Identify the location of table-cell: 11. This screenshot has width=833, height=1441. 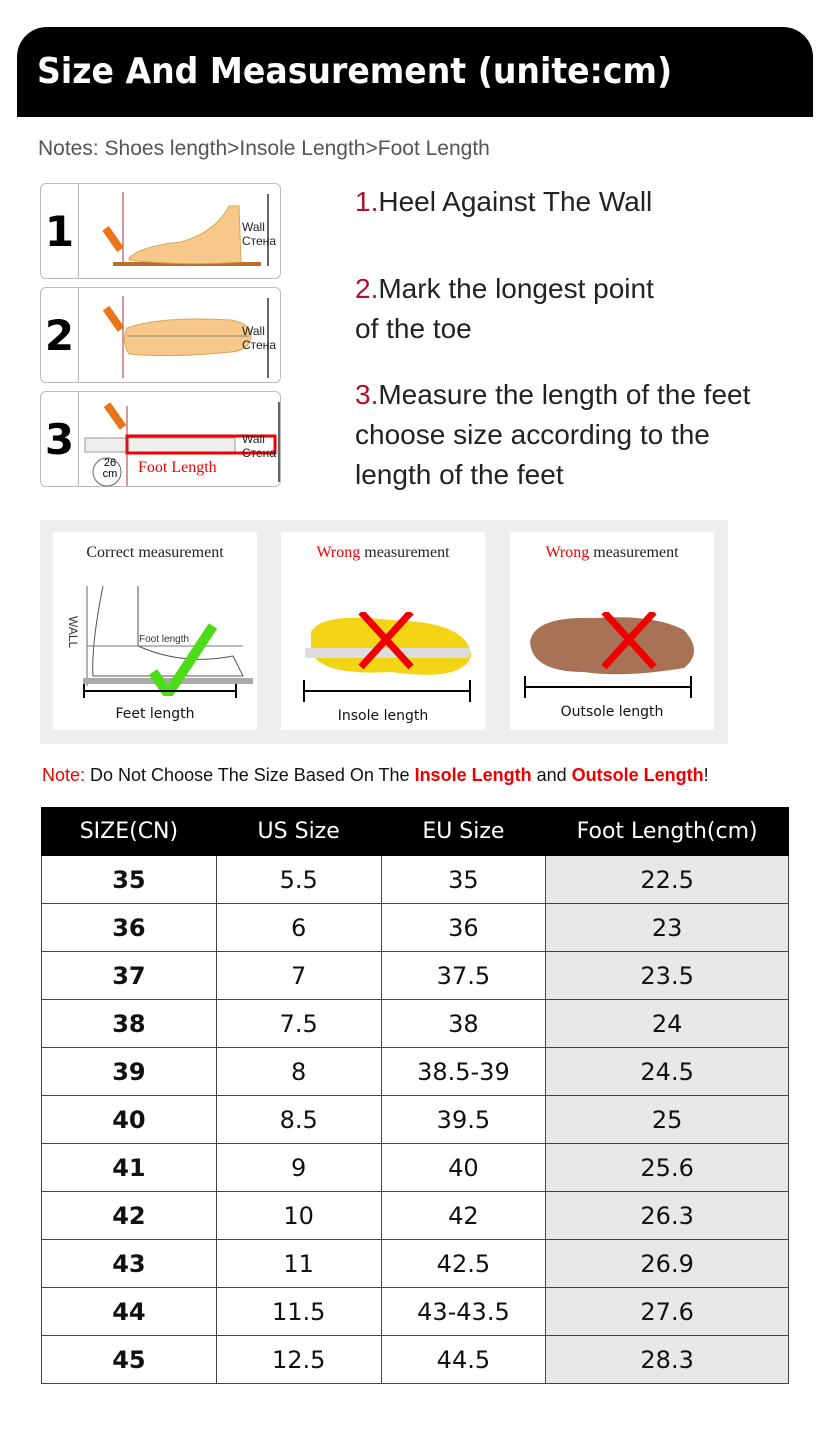
(298, 1263).